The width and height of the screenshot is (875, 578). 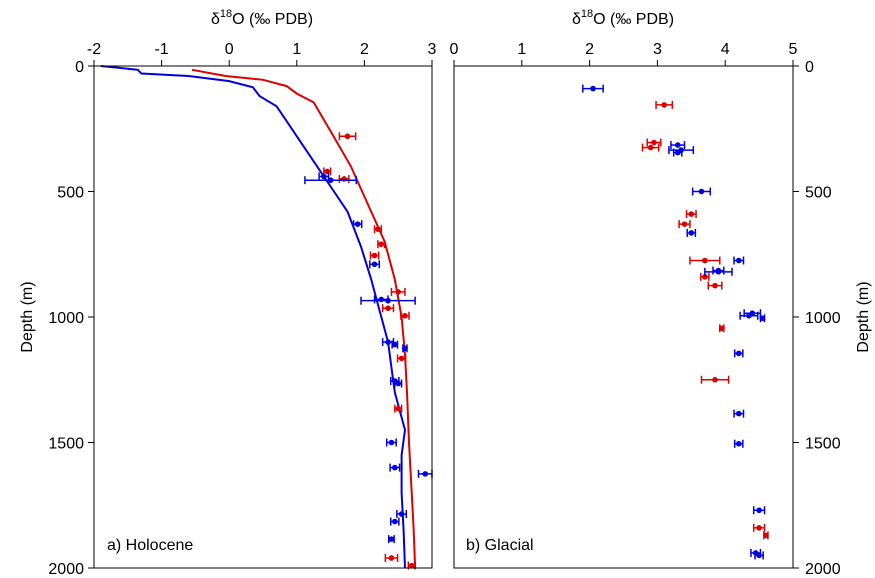 What do you see at coordinates (725, 49) in the screenshot?
I see `x-tick-label-glacial: 4` at bounding box center [725, 49].